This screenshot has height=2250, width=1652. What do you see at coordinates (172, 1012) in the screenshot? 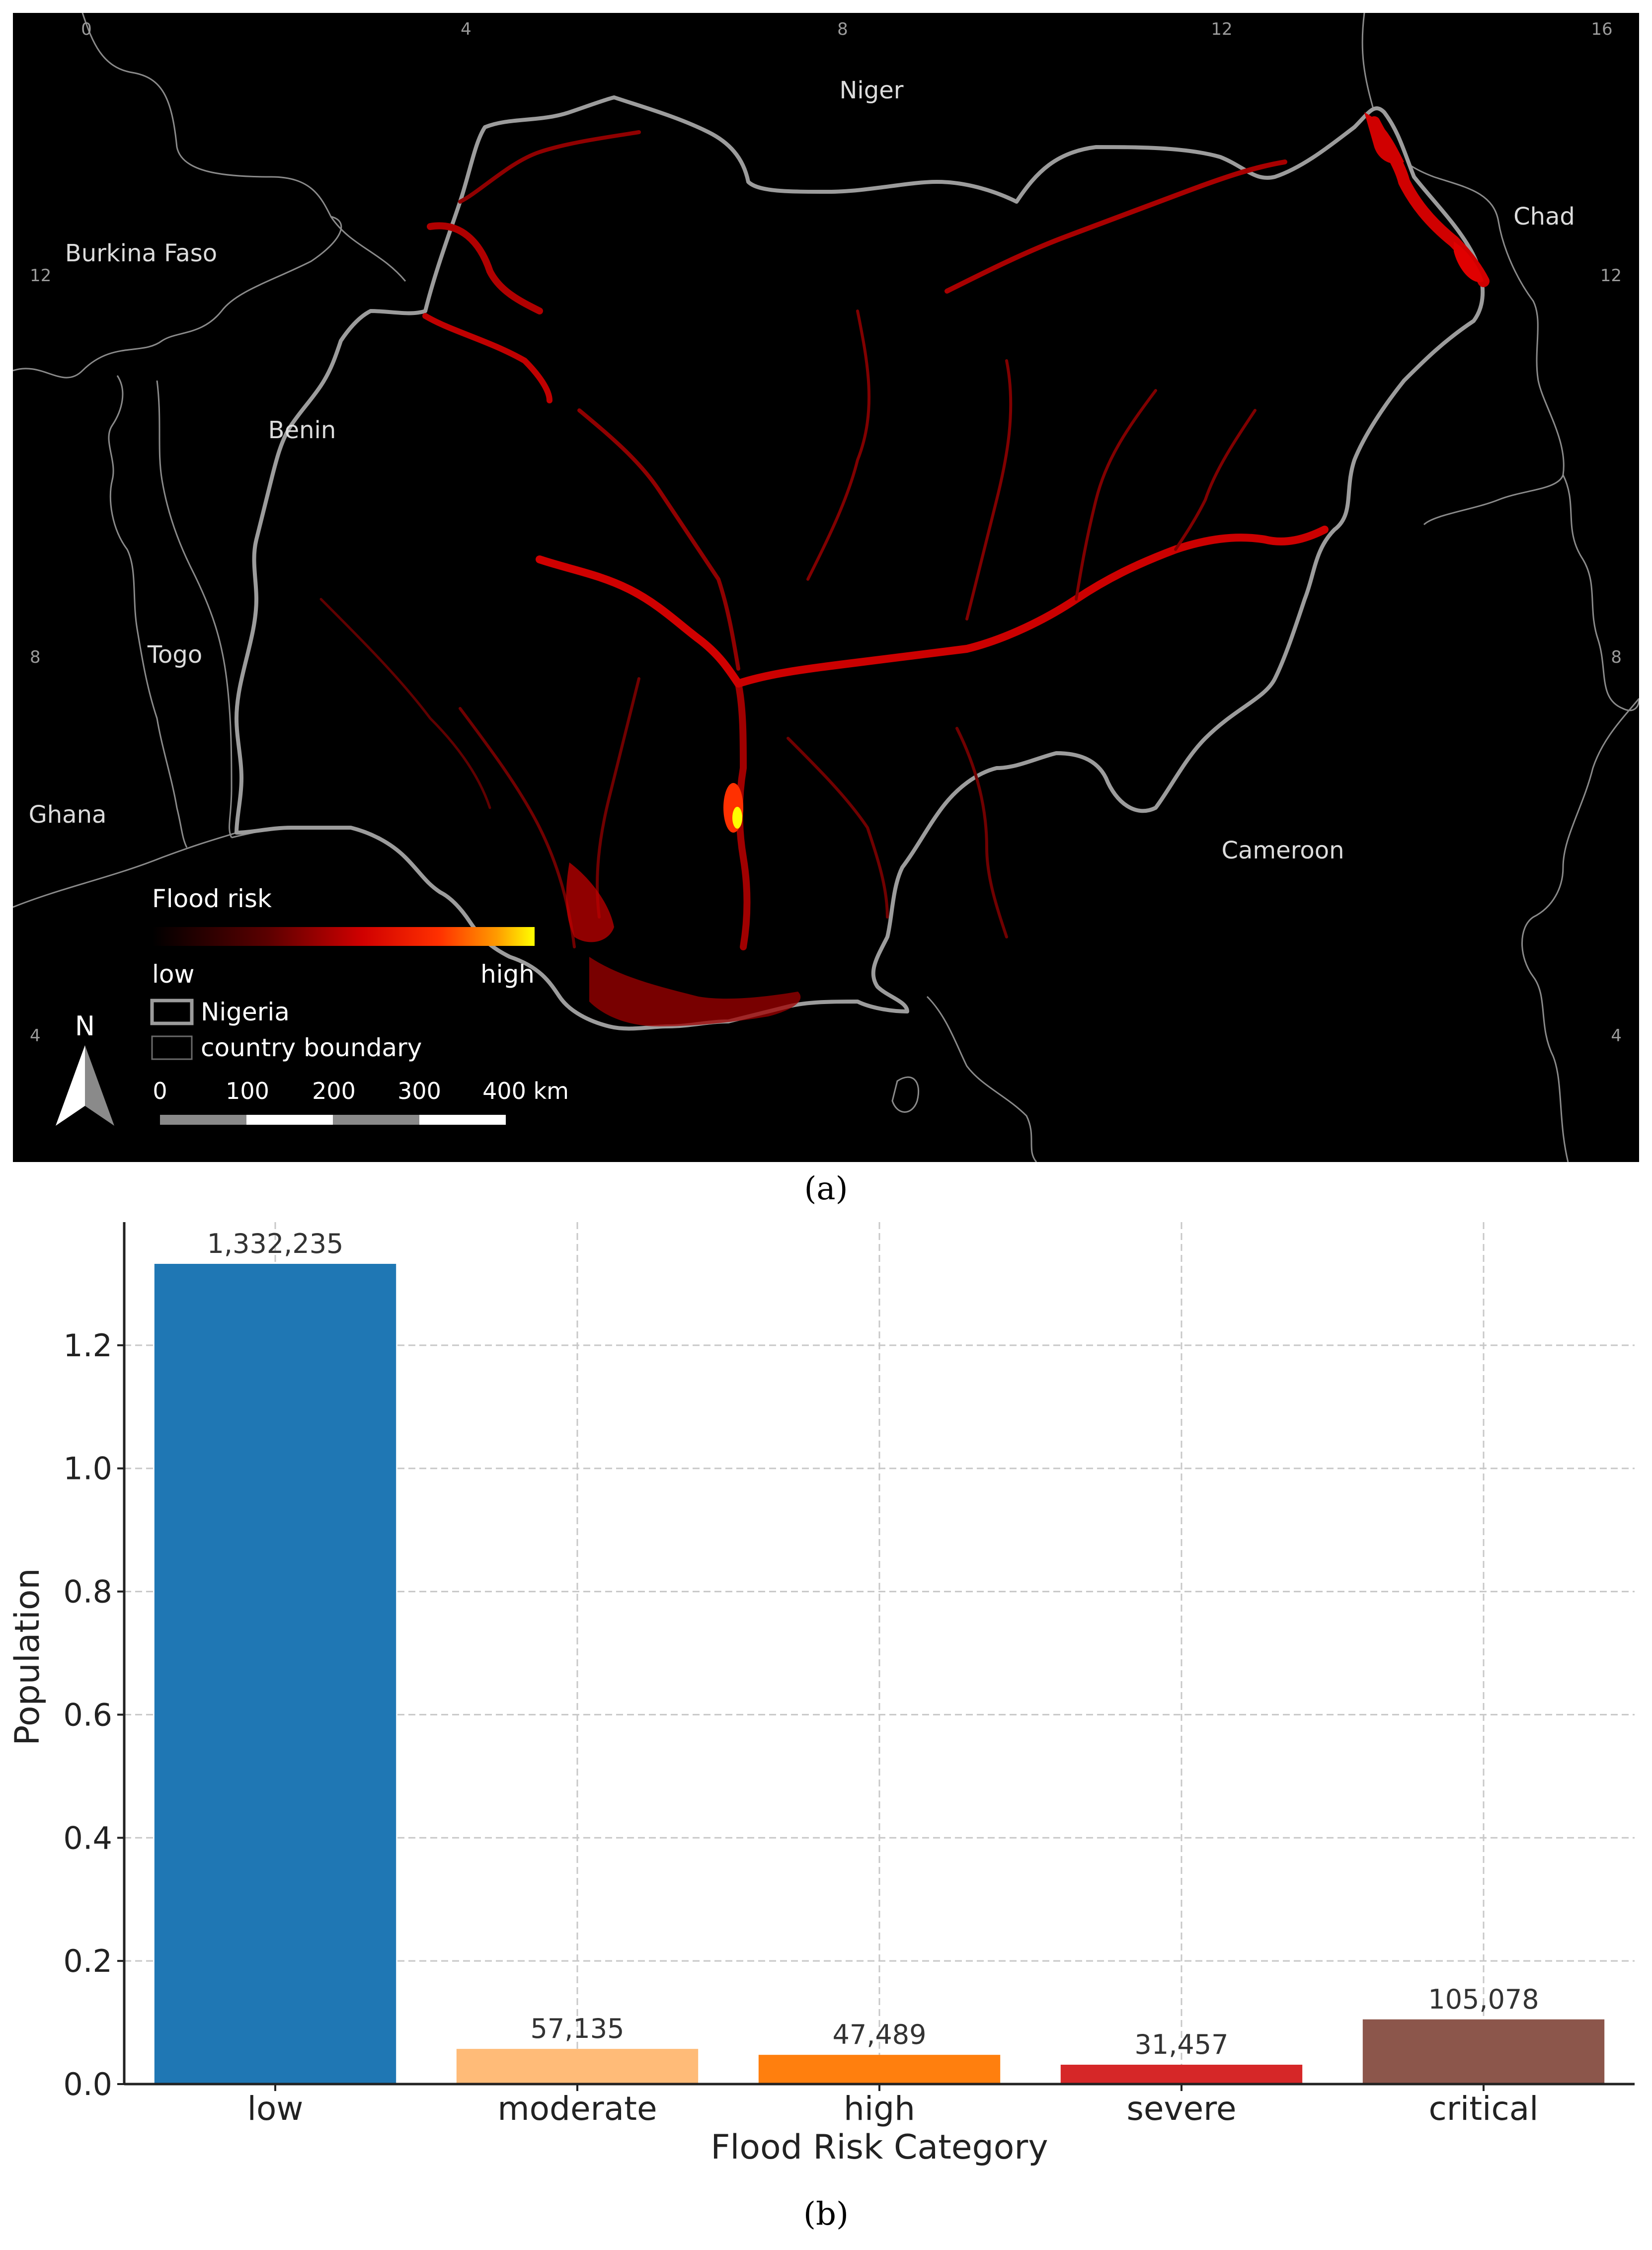
I see `legend-nigeria-swatch` at bounding box center [172, 1012].